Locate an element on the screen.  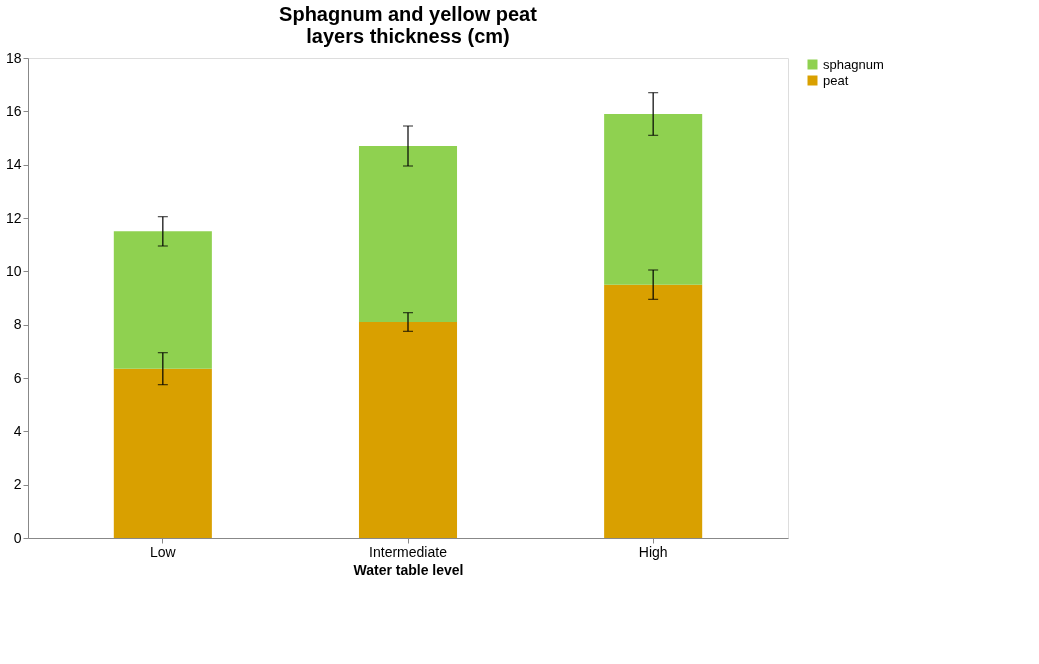
y-tick-label: 2 is located at coordinates (17, 484).